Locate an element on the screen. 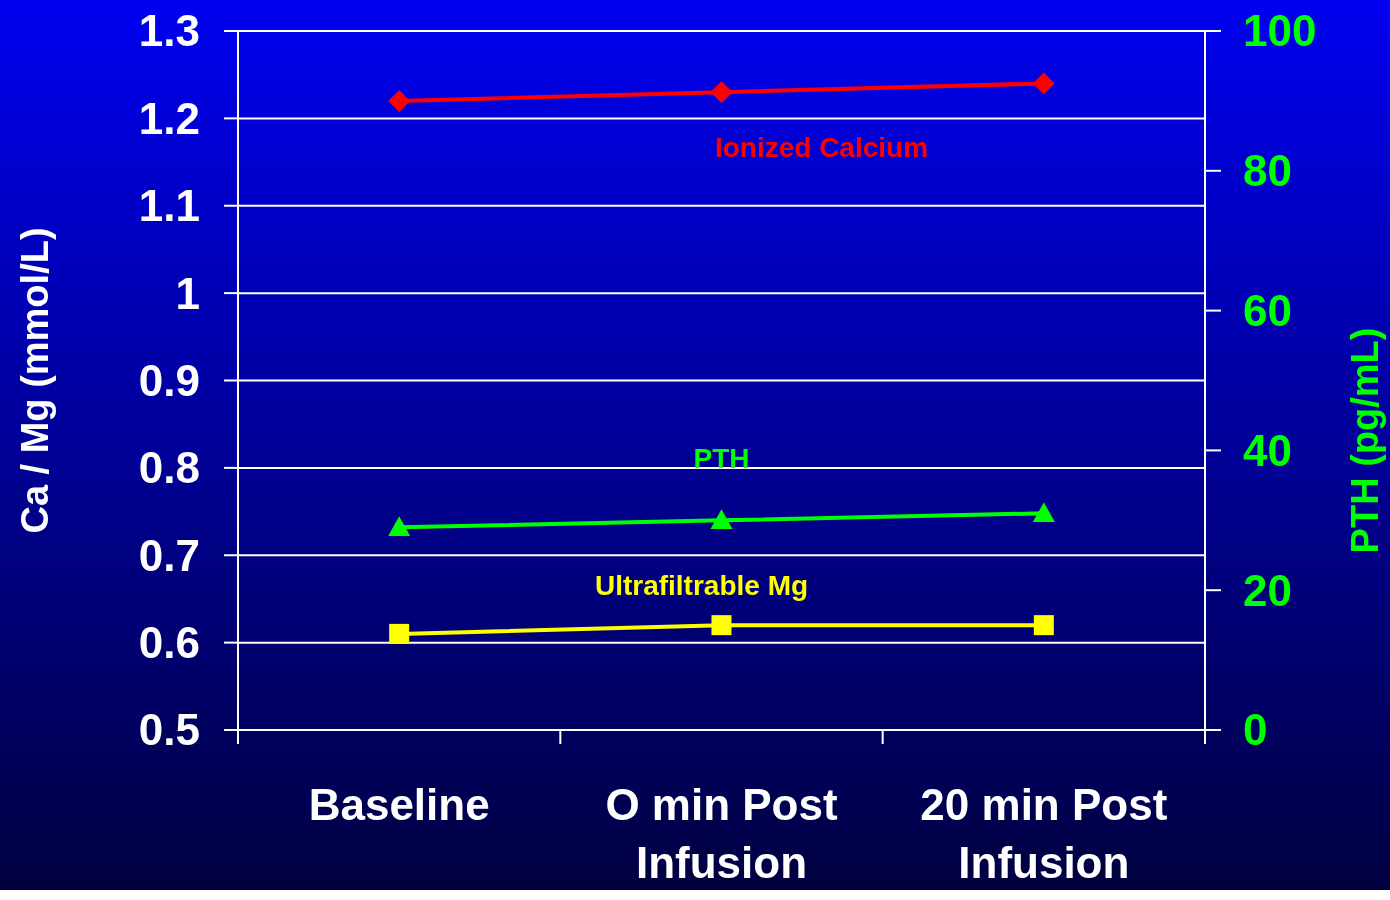  x-tick-label: Baseline is located at coordinates (399, 804).